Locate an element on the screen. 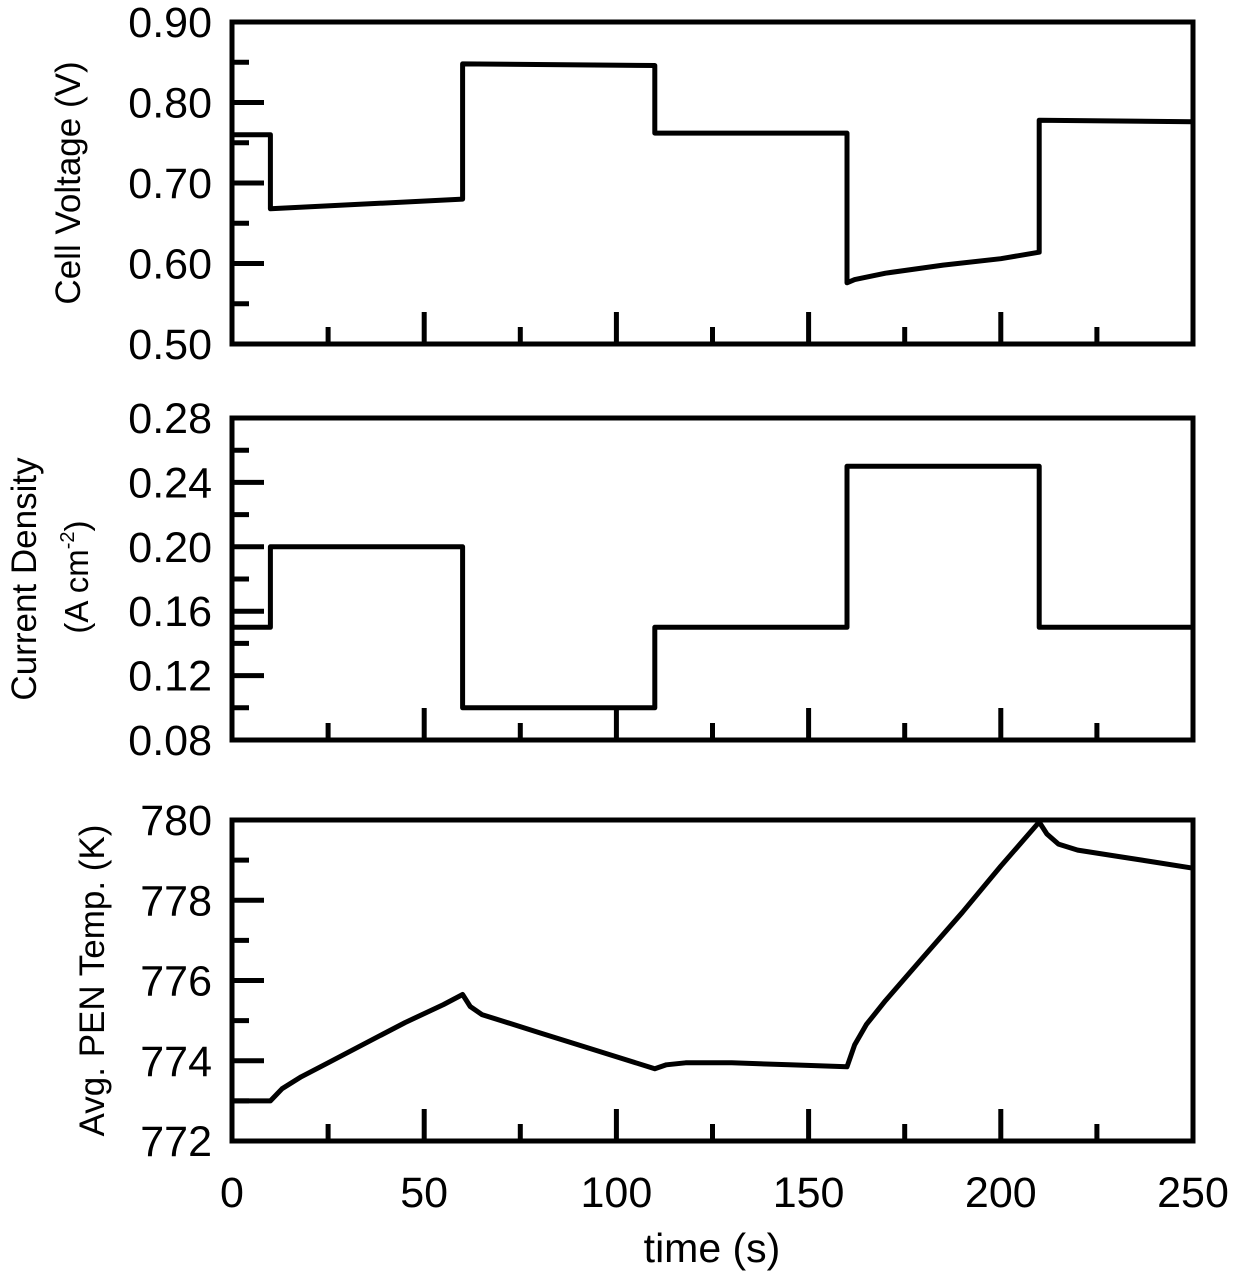  y-axis-tick-labels: 0.28 0.24 0.20 0.16 0.12 0.08 is located at coordinates (170, 580).